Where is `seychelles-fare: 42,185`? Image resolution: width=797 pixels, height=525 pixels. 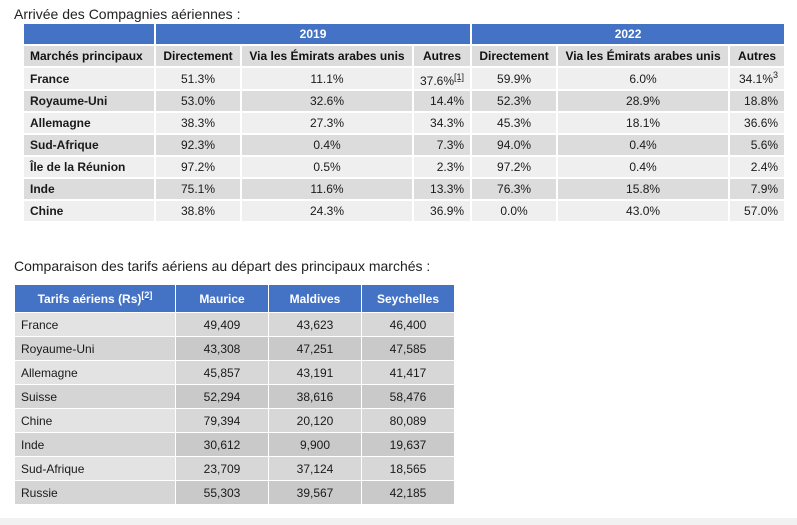
seychelles-fare: 42,185 is located at coordinates (408, 492).